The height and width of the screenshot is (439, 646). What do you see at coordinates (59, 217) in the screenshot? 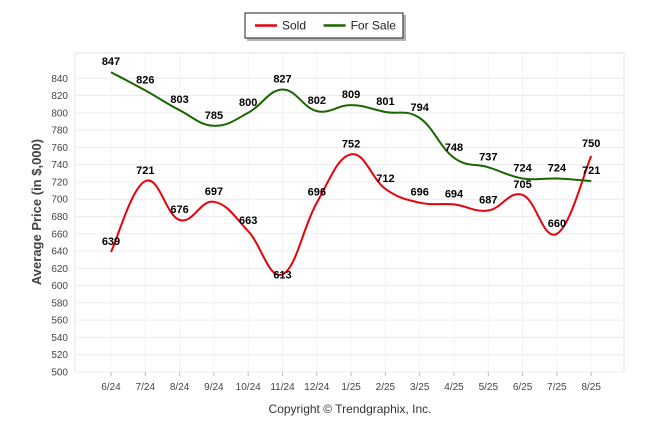
I see `y-tick-label: 680` at bounding box center [59, 217].